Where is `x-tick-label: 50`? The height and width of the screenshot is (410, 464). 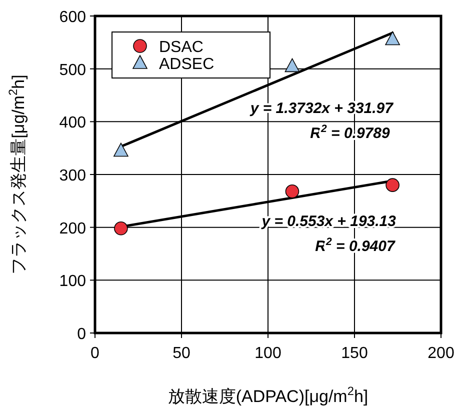
x-tick-label: 50 is located at coordinates (181, 353).